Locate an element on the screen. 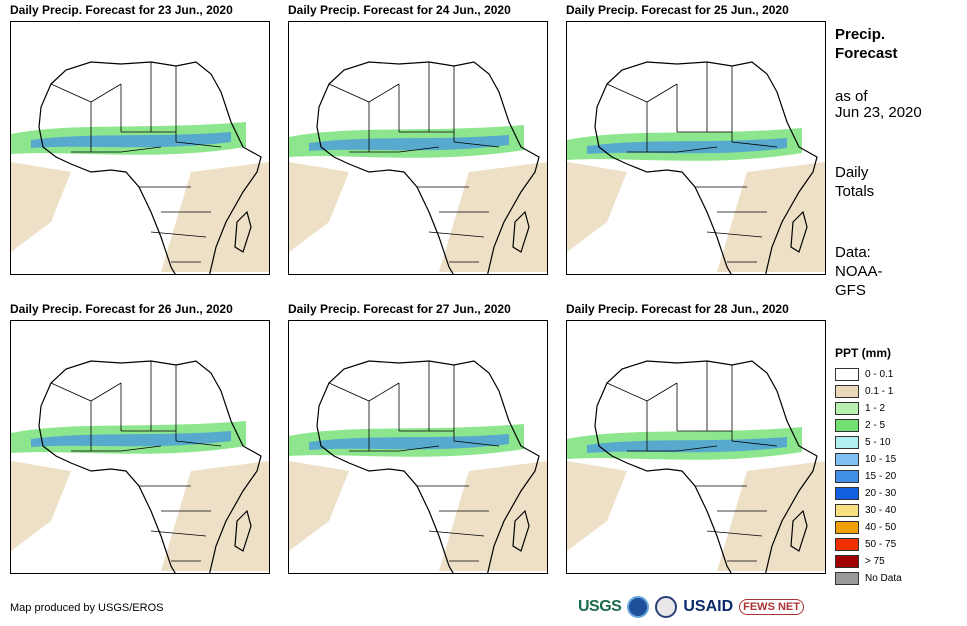 This screenshot has height=626, width=967. legend-item: 40 - 50 is located at coordinates (895, 527).